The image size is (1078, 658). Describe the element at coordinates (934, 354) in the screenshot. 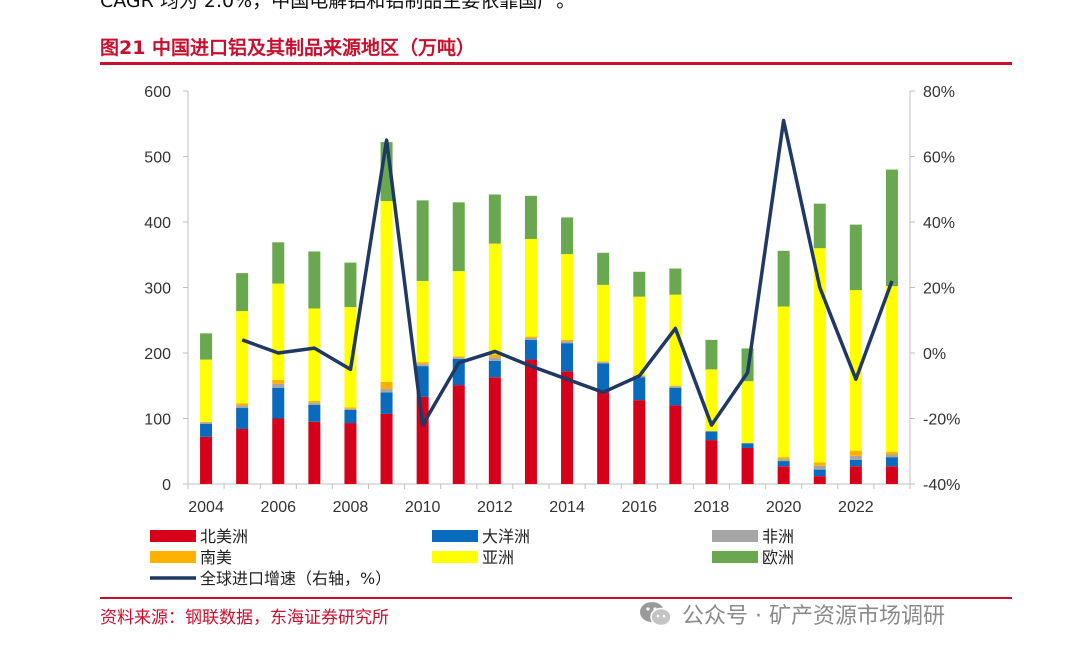

I see `right-tick-label: 0%` at that location.